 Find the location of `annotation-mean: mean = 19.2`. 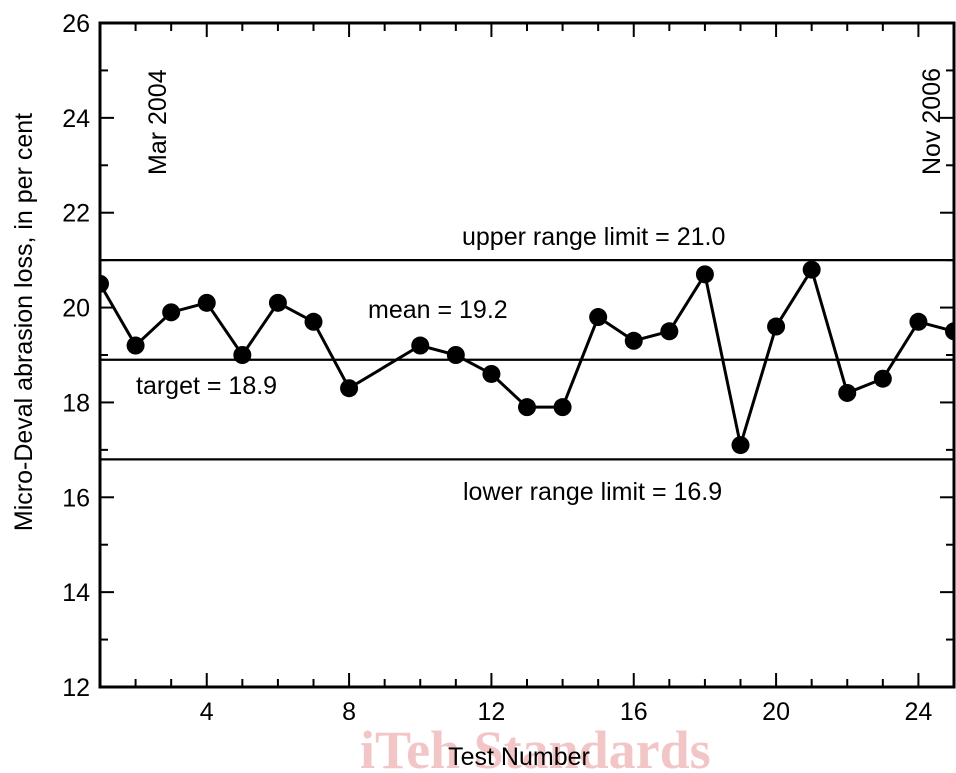

annotation-mean: mean = 19.2 is located at coordinates (438, 310).